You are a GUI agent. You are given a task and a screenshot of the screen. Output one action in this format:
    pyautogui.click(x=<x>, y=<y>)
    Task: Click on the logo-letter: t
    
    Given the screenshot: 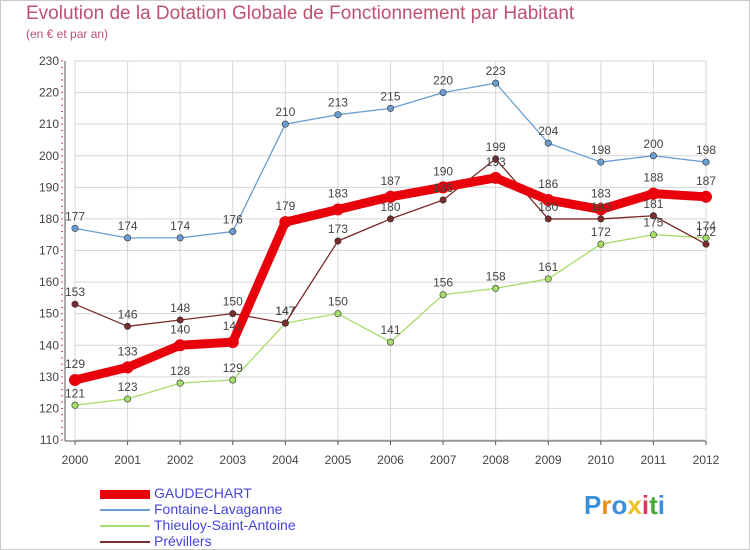 What is the action you would take?
    pyautogui.click(x=653, y=505)
    